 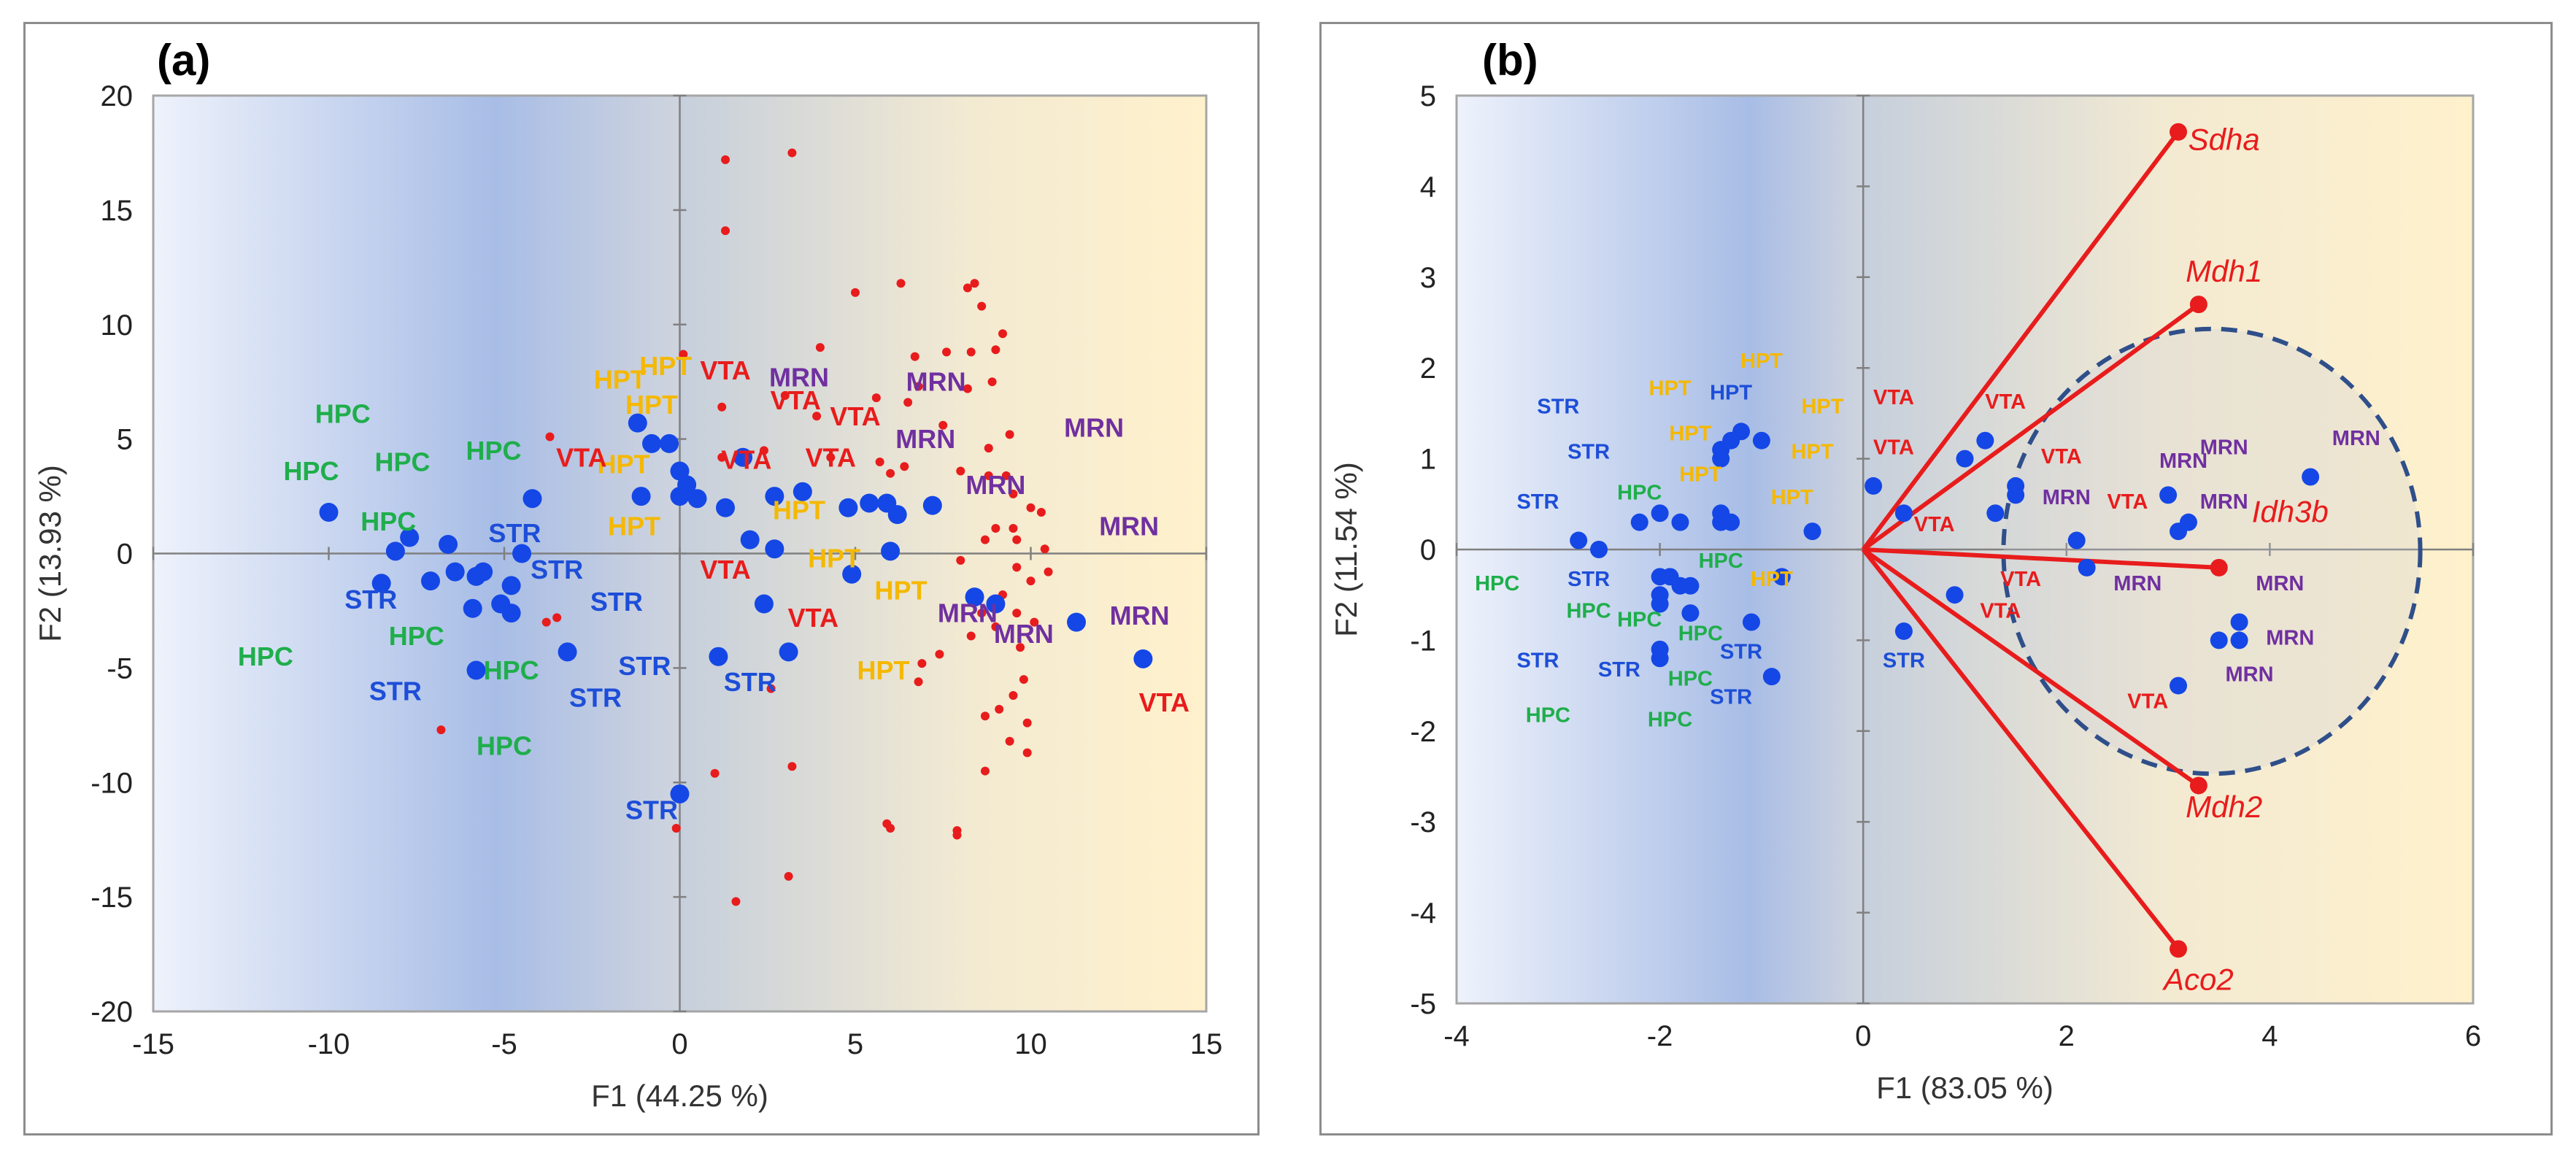 What do you see at coordinates (2224, 807) in the screenshot?
I see `vector-label-mdh2: Mdh2` at bounding box center [2224, 807].